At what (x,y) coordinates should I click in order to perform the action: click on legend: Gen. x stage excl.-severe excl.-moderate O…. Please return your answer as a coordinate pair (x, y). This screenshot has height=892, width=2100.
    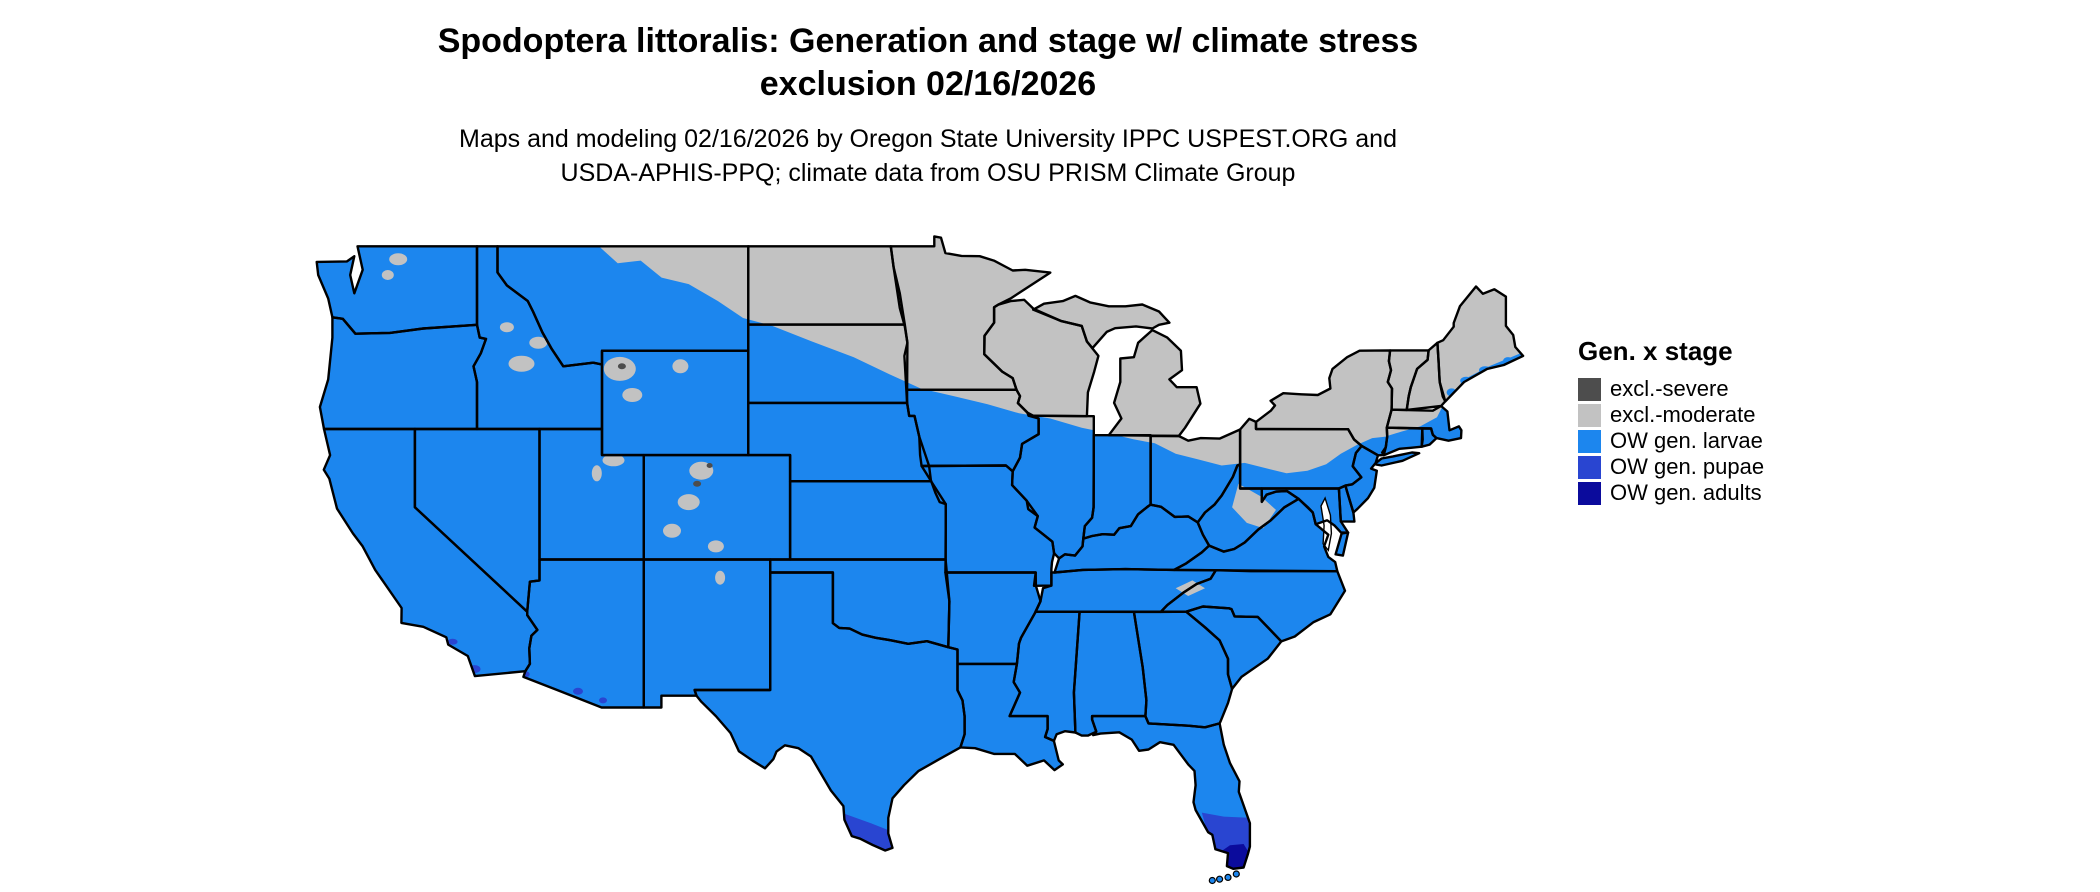
    Looking at the image, I should click on (1671, 421).